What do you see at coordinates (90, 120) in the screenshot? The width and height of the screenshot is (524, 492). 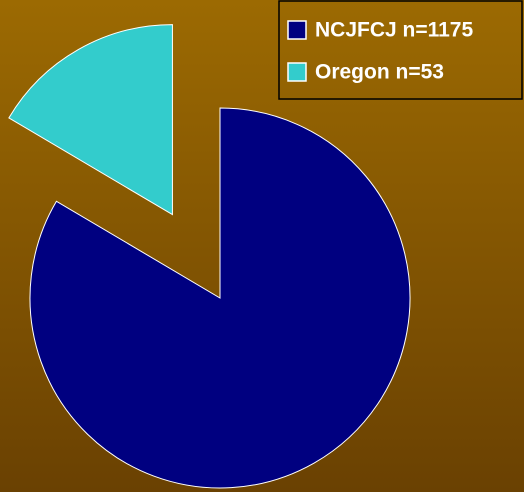 I see `pie-slice` at bounding box center [90, 120].